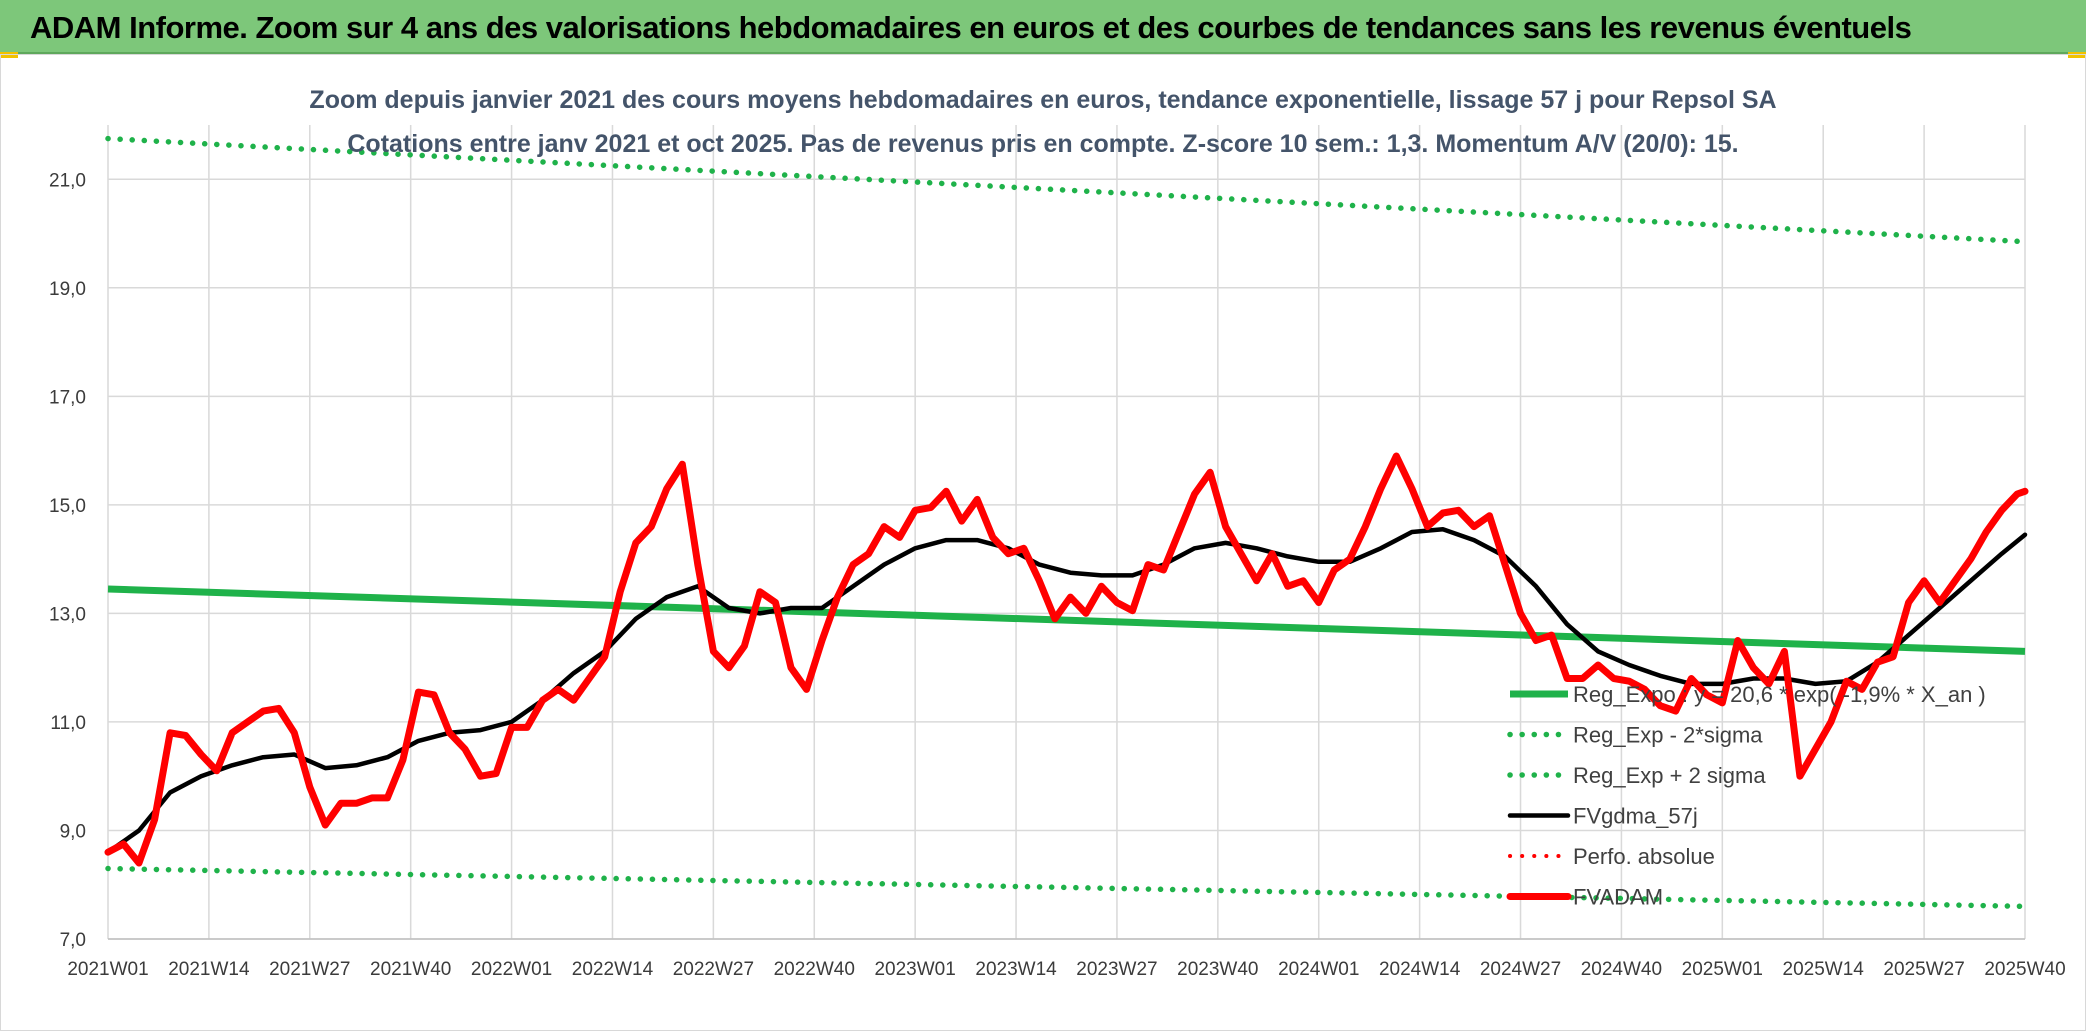 The image size is (2086, 1031). What do you see at coordinates (9, 55) in the screenshot?
I see `corner-mark-left` at bounding box center [9, 55].